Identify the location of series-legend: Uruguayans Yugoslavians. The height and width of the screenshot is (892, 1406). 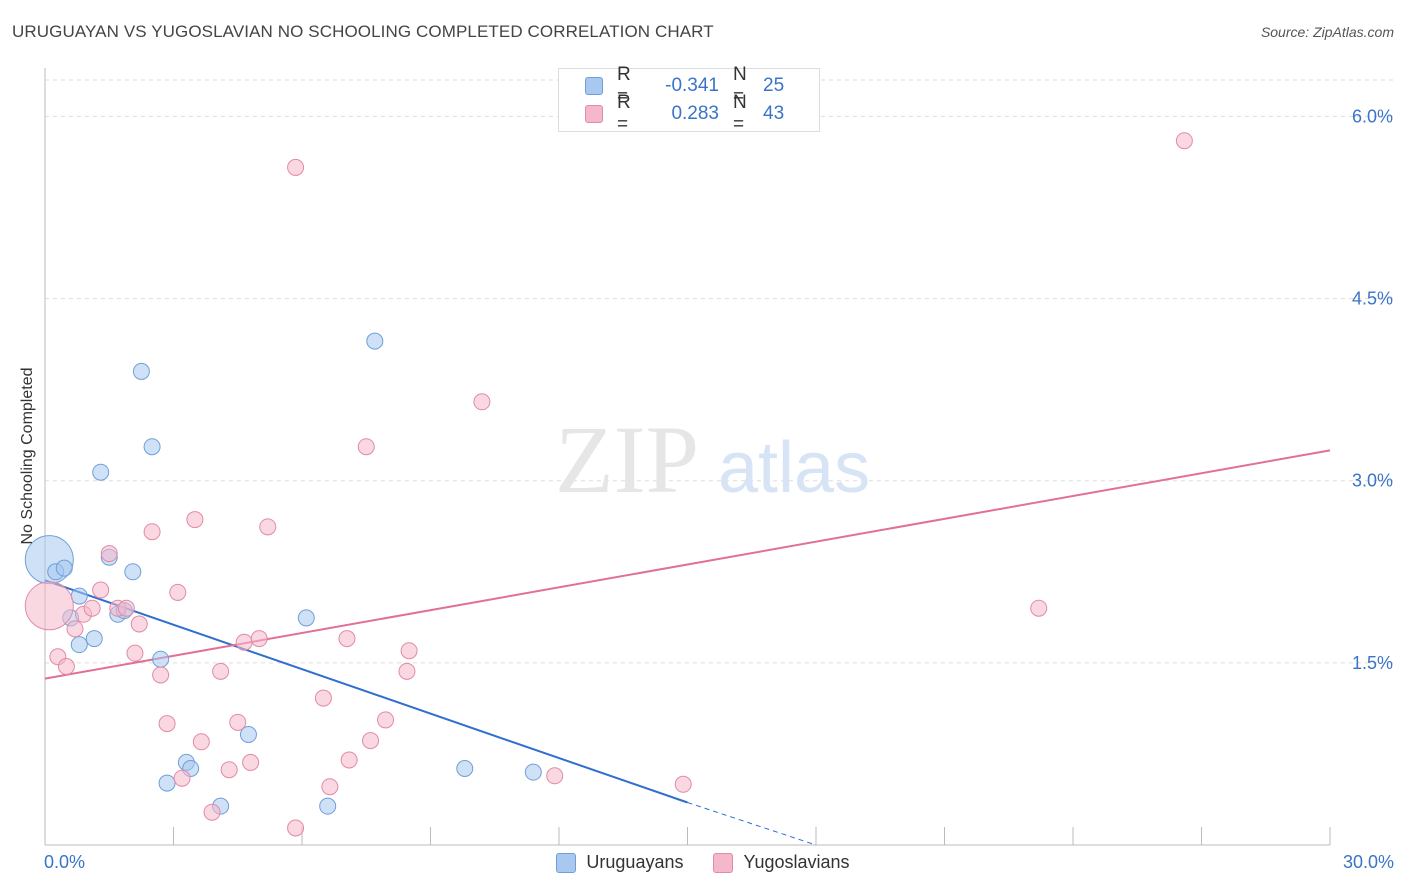
(703, 862).